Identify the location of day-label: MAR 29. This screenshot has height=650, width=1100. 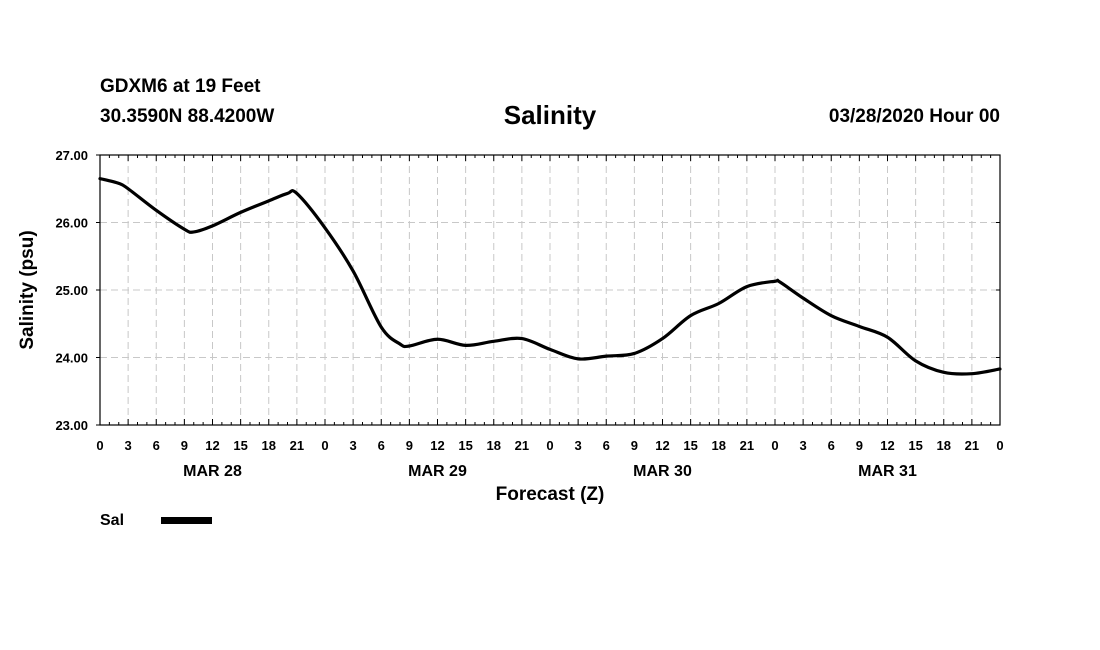
(437, 471).